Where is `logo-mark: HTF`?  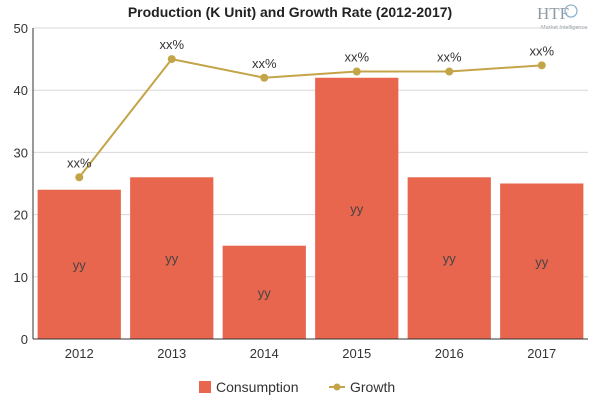
logo-mark: HTF is located at coordinates (553, 13).